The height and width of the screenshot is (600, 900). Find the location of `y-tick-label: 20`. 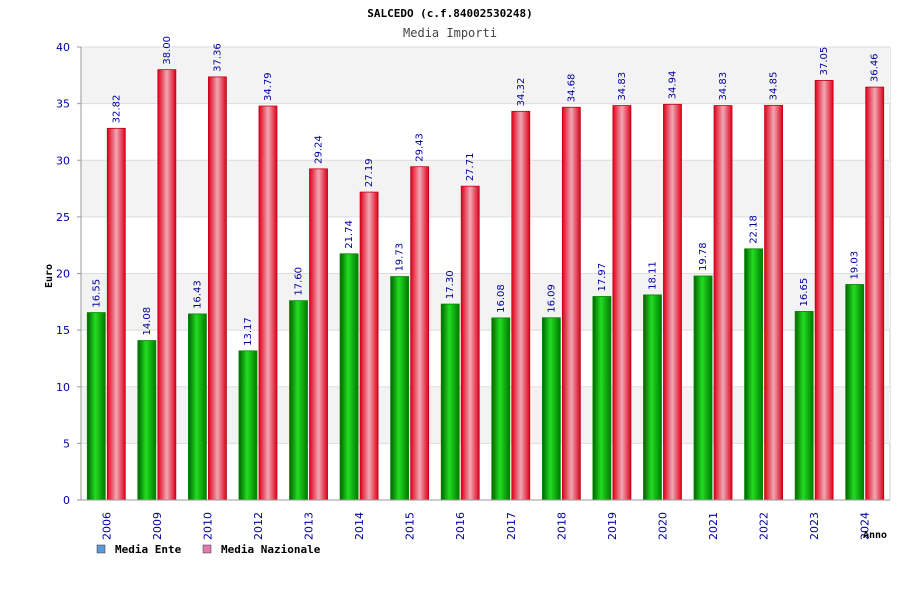

y-tick-label: 20 is located at coordinates (63, 274).